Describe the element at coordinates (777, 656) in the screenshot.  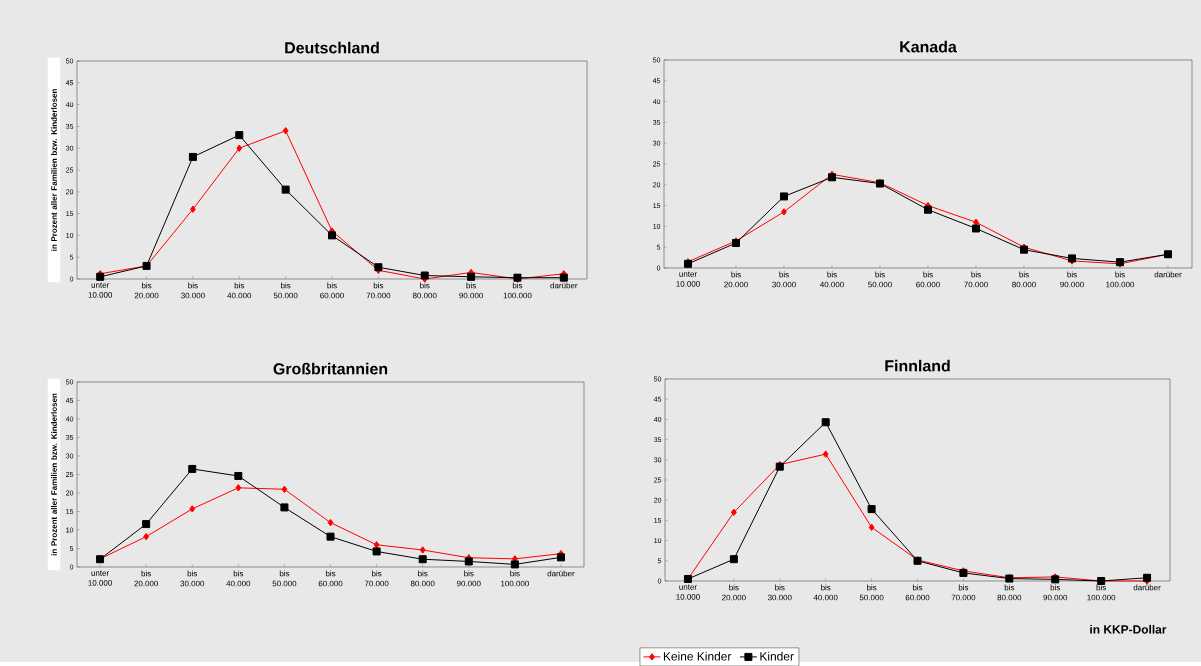
I see `legend-label: Kinder` at that location.